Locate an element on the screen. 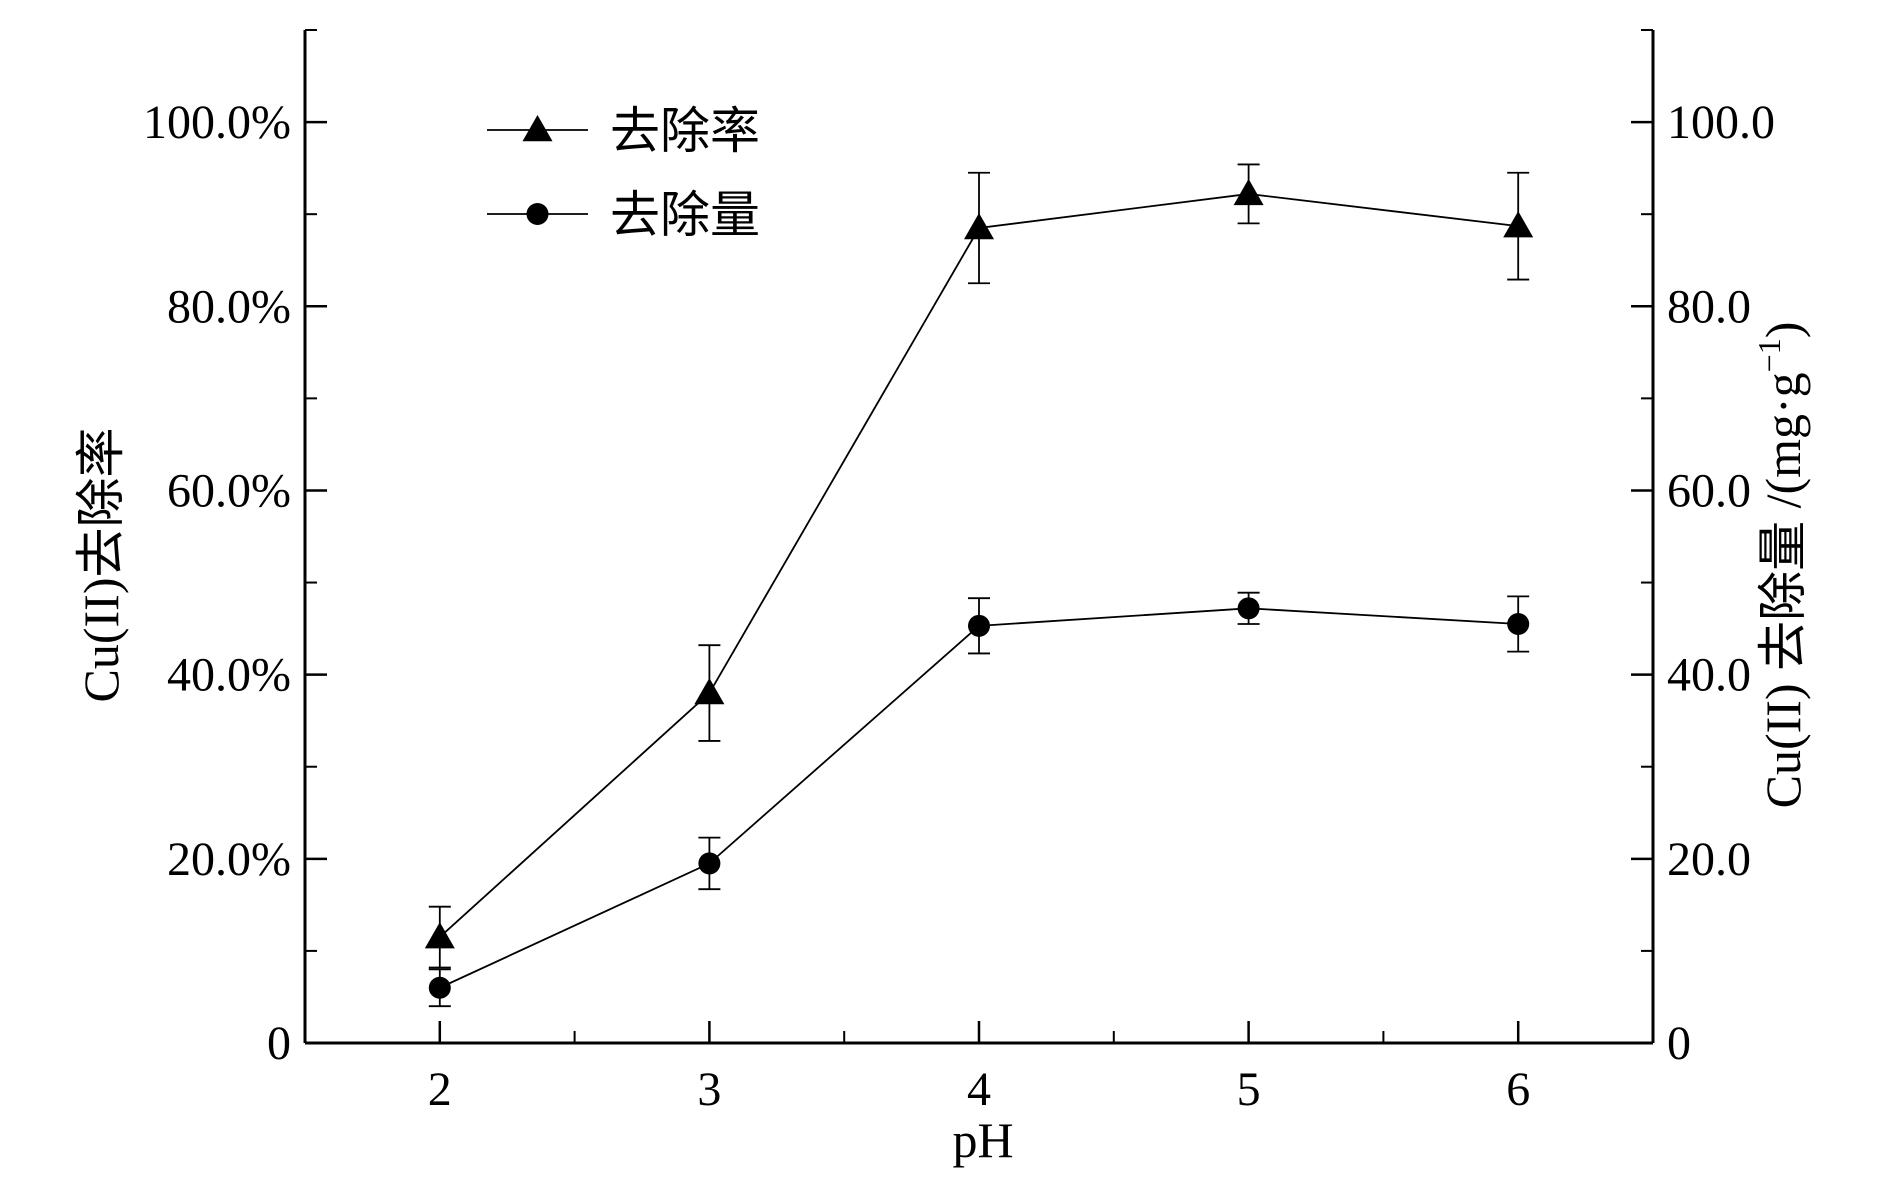 The width and height of the screenshot is (1887, 1181). right-y-tick-label: 40.0 is located at coordinates (1709, 675).